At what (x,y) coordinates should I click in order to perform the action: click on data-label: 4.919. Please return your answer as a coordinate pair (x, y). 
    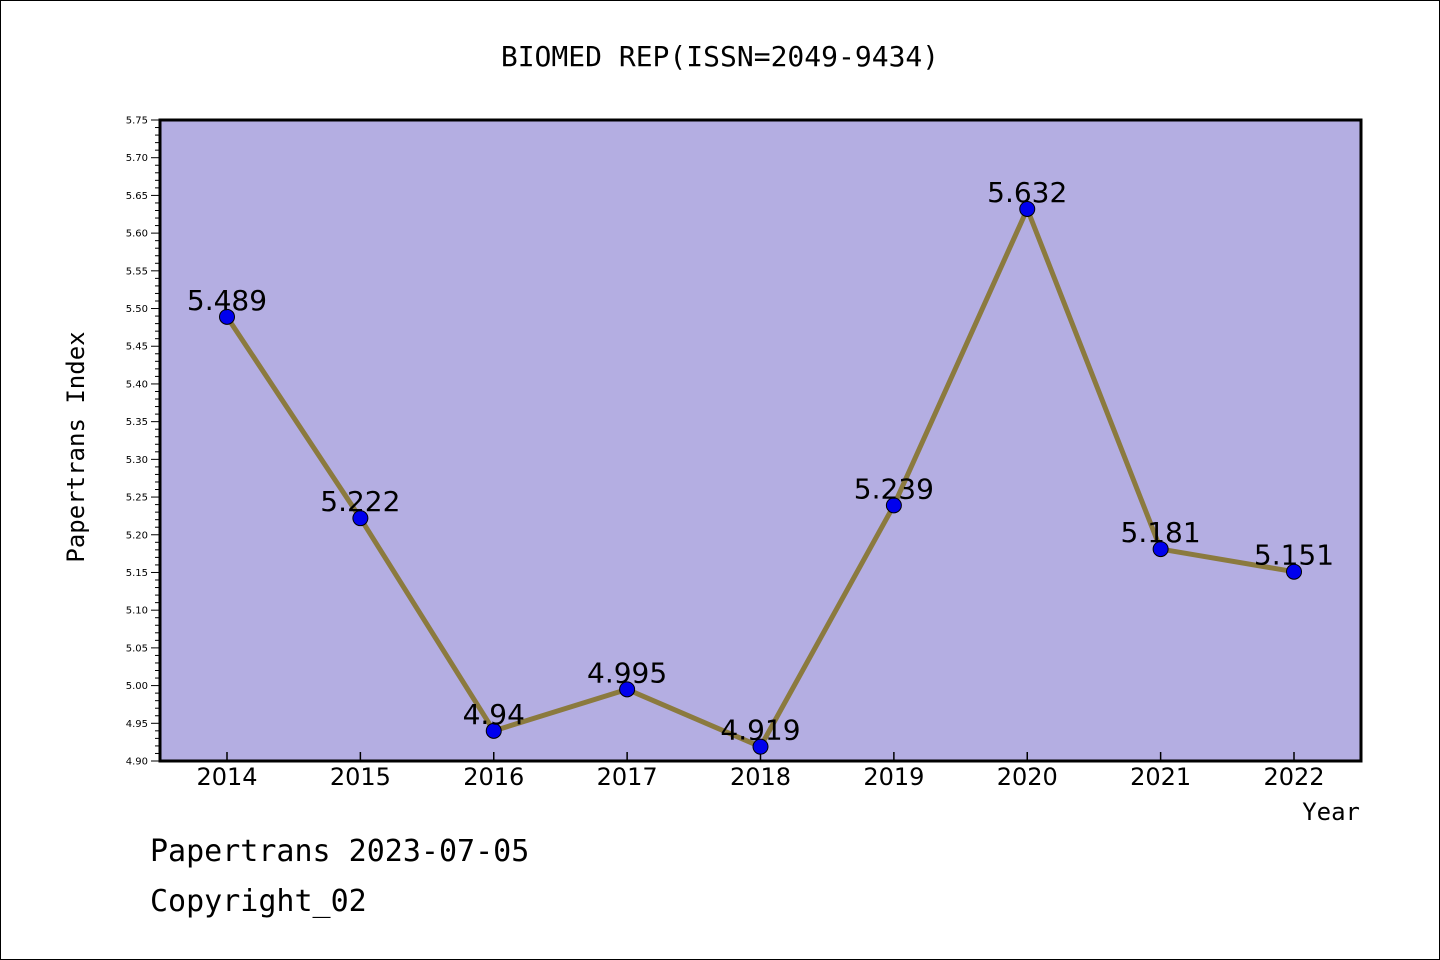
    Looking at the image, I should click on (760, 730).